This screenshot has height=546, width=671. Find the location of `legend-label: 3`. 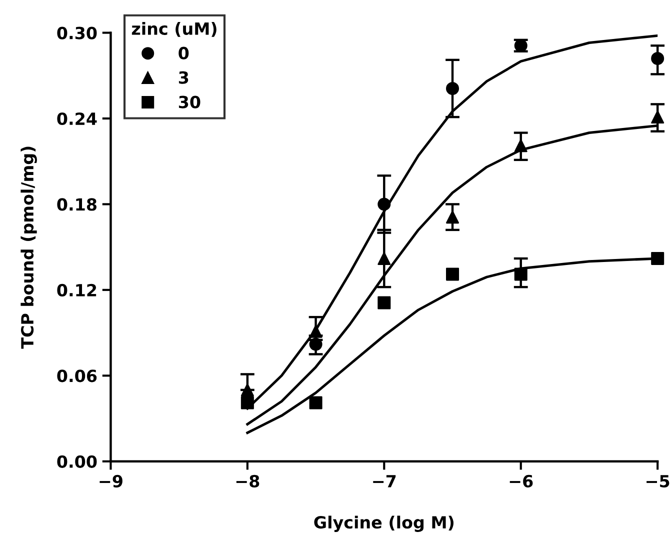

legend-label: 3 is located at coordinates (183, 77).